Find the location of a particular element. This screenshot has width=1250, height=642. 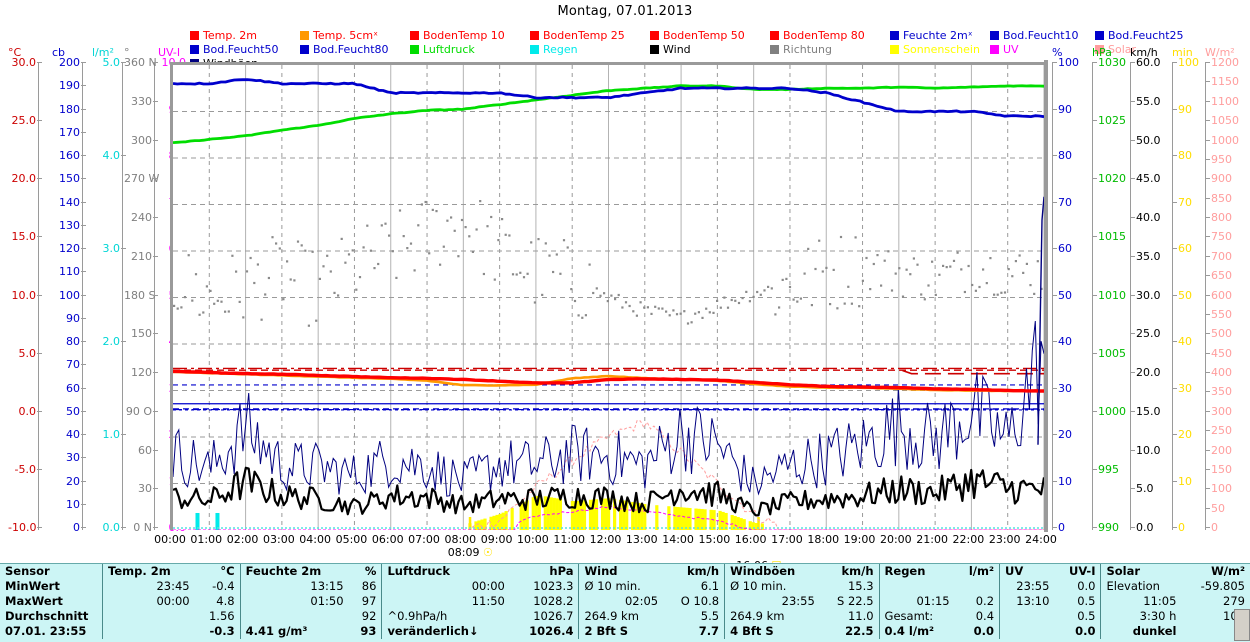

legend-item-bod-feucht25: Bod.Feucht25 is located at coordinates (1139, 35).